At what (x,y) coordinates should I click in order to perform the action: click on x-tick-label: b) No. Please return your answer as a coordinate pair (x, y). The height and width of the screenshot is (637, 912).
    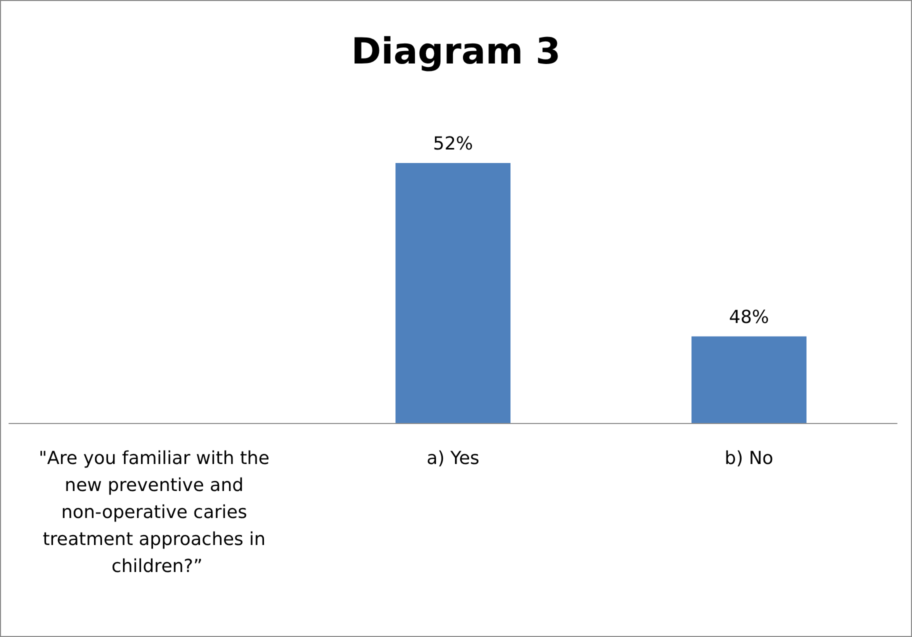
    Looking at the image, I should click on (749, 458).